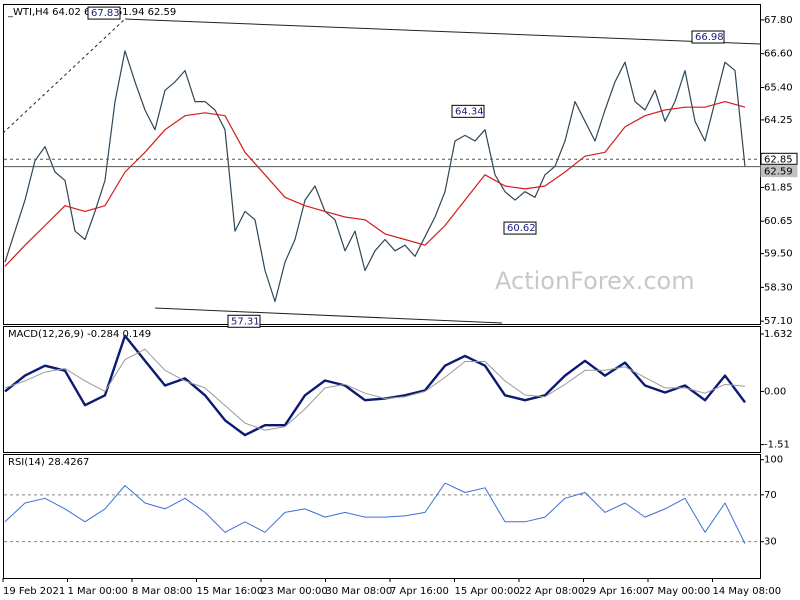 Image resolution: width=800 pixels, height=600 pixels. What do you see at coordinates (777, 445) in the screenshot?
I see `y-tick-label: -1.51` at bounding box center [777, 445].